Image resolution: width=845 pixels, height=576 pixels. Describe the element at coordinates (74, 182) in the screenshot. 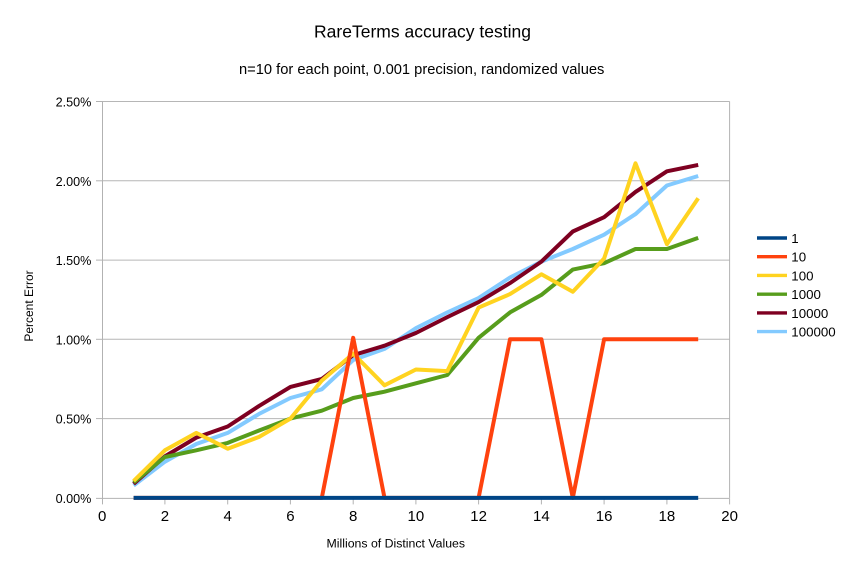

I see `svg-text: 2.00%` at that location.